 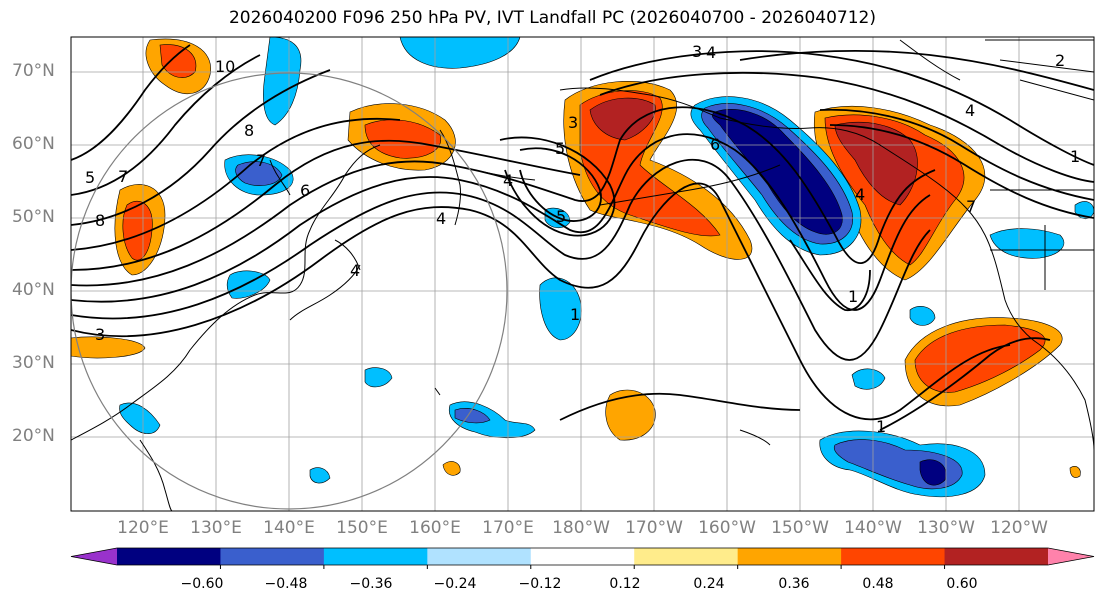 I want to click on colorbar-tick-label: 0.60, so click(x=962, y=584).